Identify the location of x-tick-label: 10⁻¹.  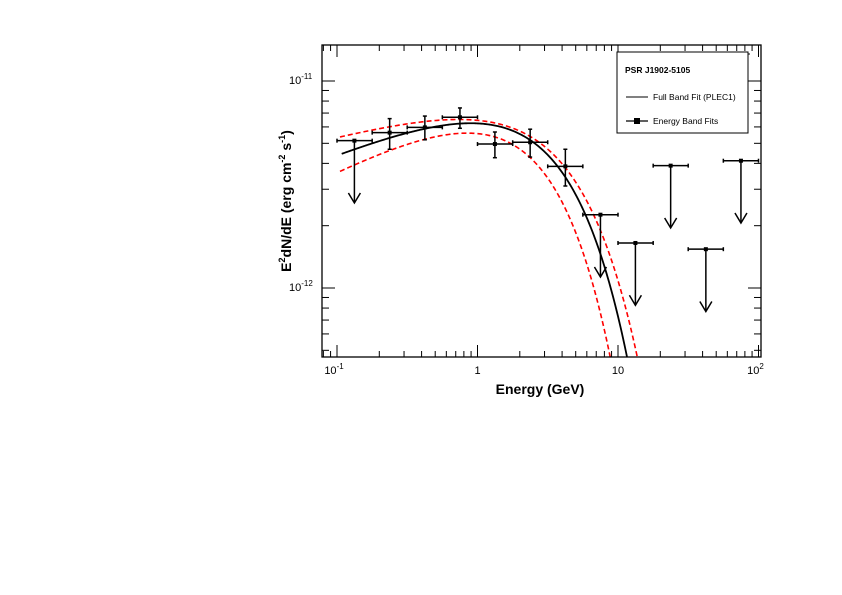
(334, 369).